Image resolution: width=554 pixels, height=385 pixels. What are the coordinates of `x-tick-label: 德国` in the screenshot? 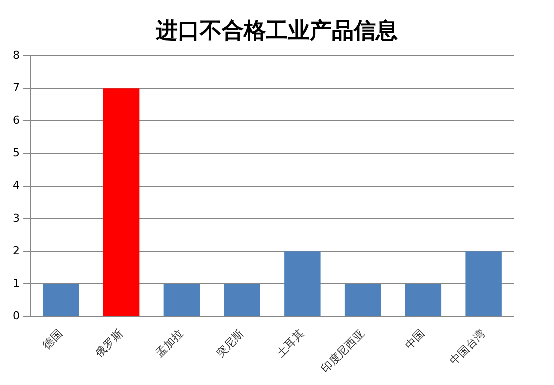 It's located at (53, 339).